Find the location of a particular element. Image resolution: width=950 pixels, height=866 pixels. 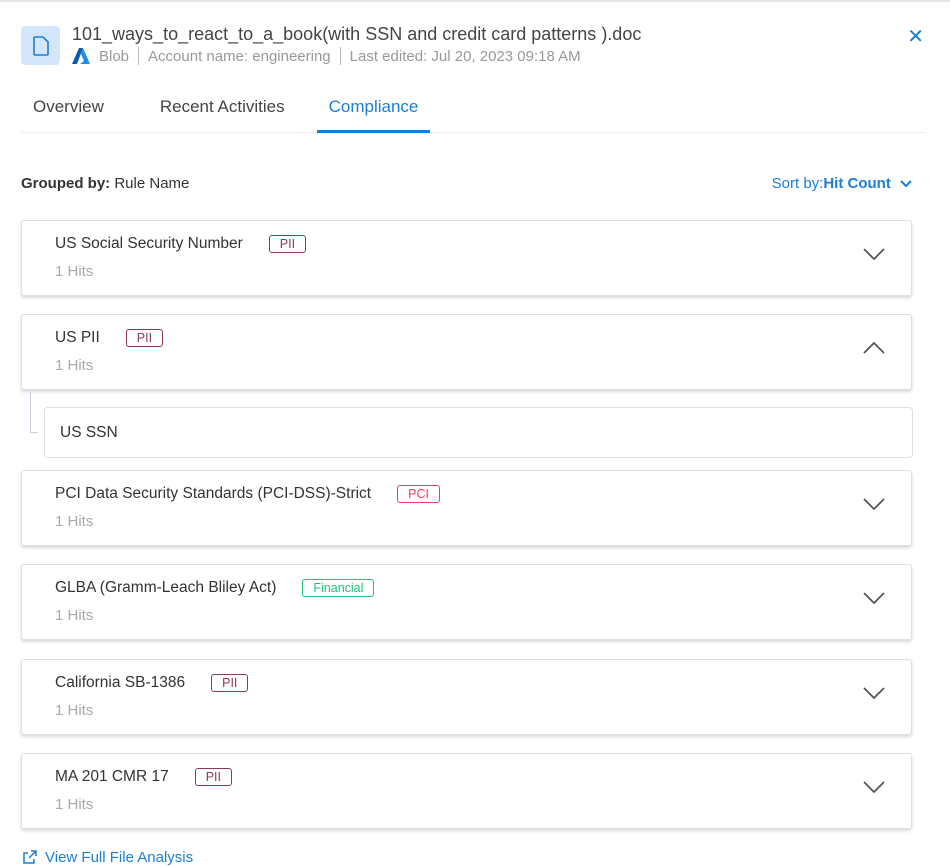

rule-card: US Social Security Number PII 1 Hits is located at coordinates (466, 258).